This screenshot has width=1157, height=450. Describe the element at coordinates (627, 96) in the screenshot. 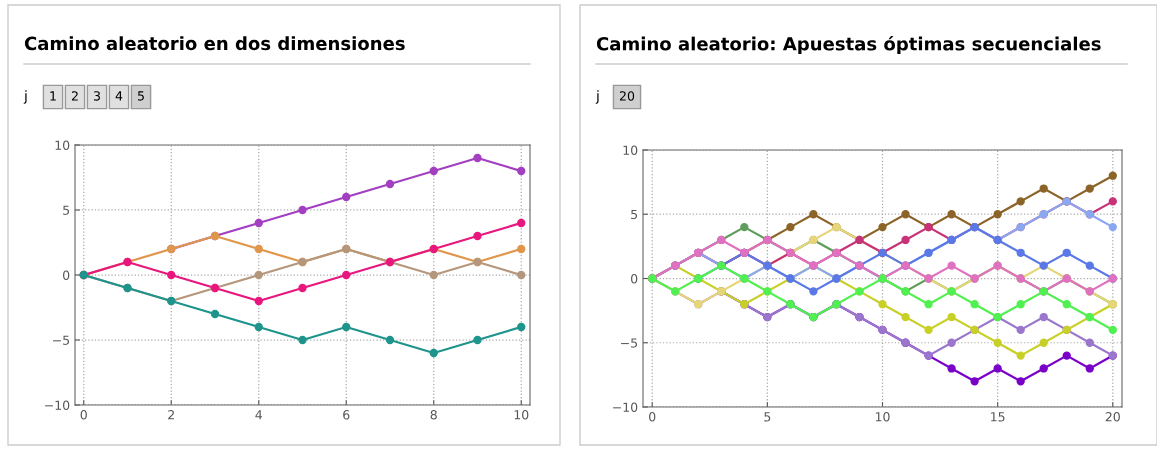

I see `text: 20` at that location.